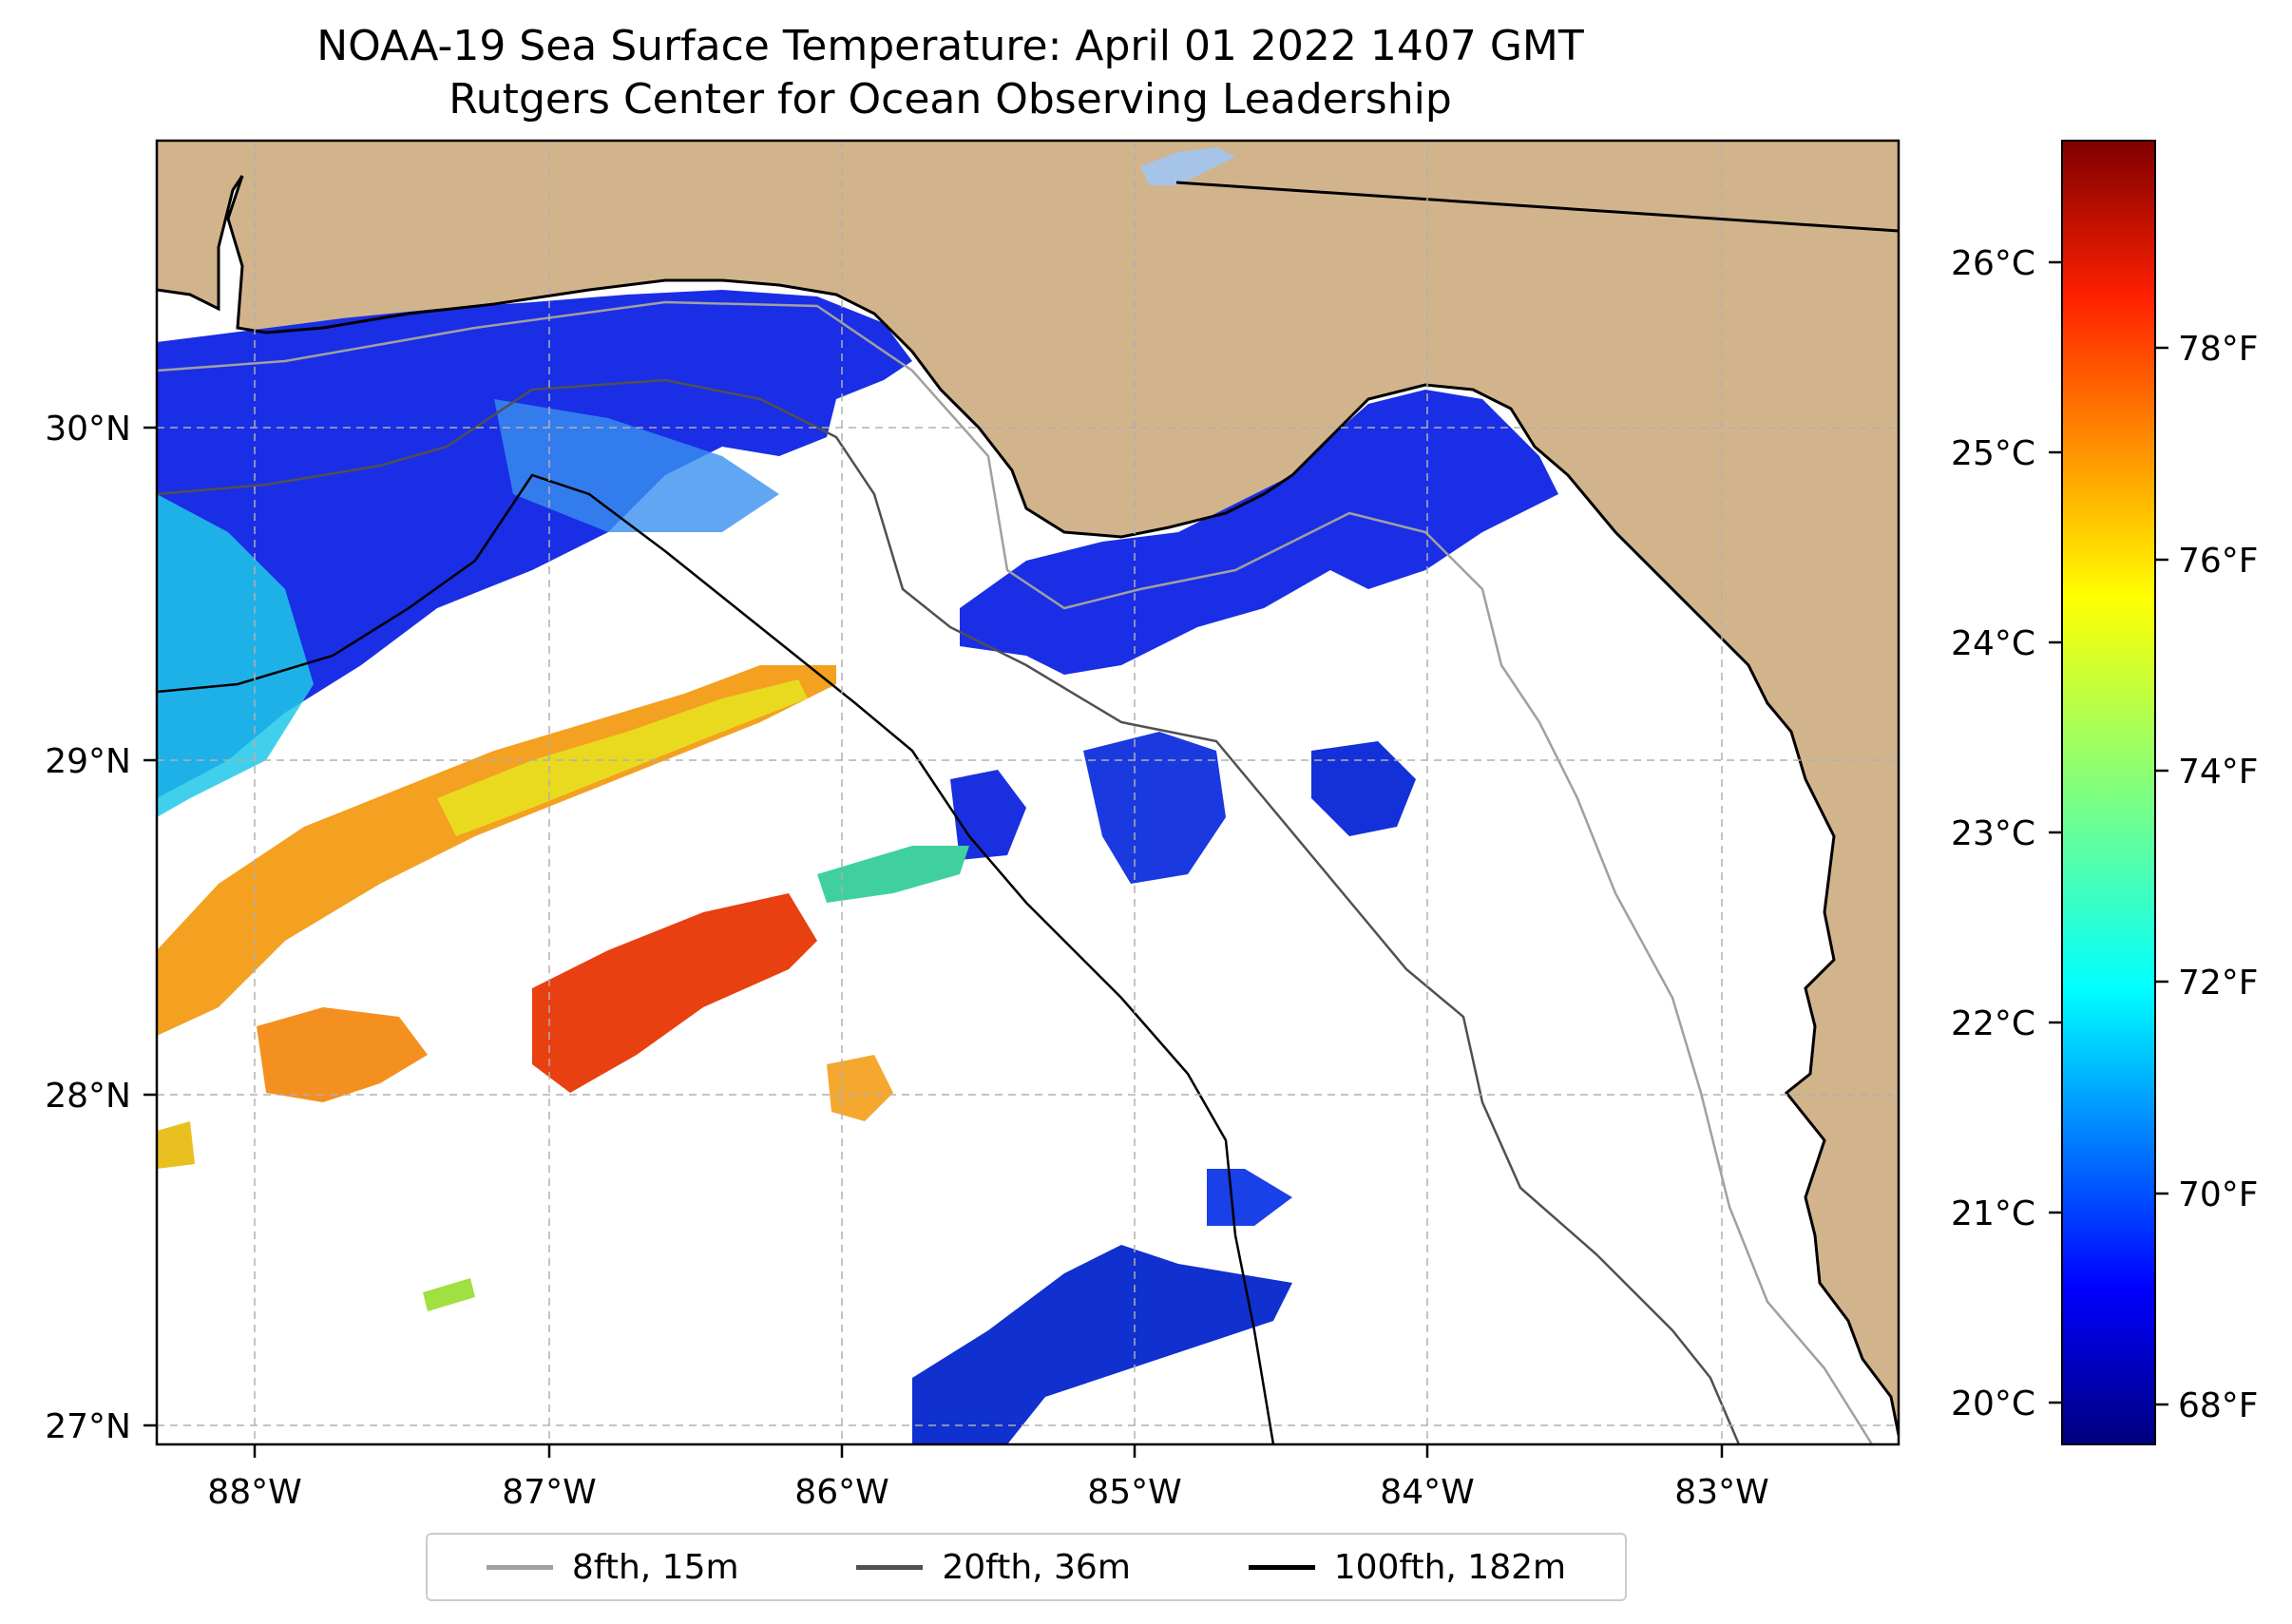  What do you see at coordinates (2218, 1194) in the screenshot?
I see `colorbar-fahrenheit-label: 70°F` at bounding box center [2218, 1194].